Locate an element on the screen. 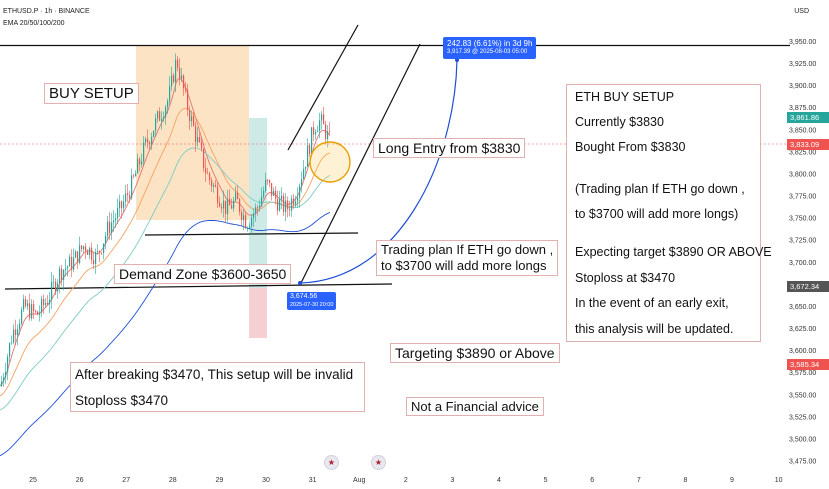 Image resolution: width=829 pixels, height=489 pixels. low-marker: 3,674.56 2025-07-30 20:00 is located at coordinates (312, 301).